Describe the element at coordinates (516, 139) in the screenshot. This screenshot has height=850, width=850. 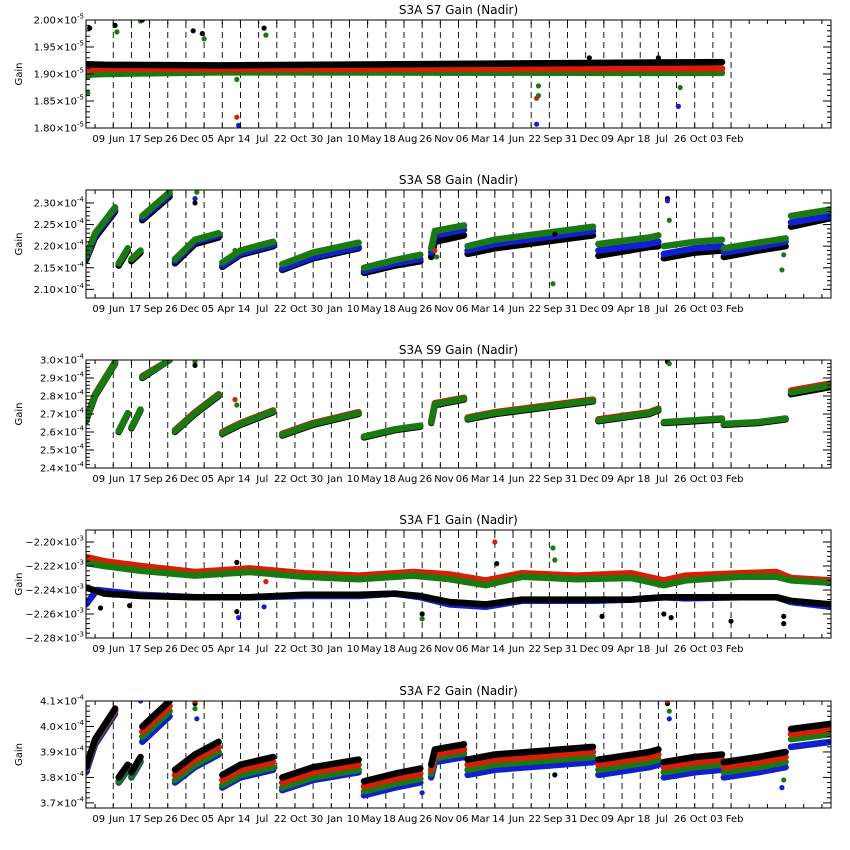
I see `x-tick-label: Jun` at that location.